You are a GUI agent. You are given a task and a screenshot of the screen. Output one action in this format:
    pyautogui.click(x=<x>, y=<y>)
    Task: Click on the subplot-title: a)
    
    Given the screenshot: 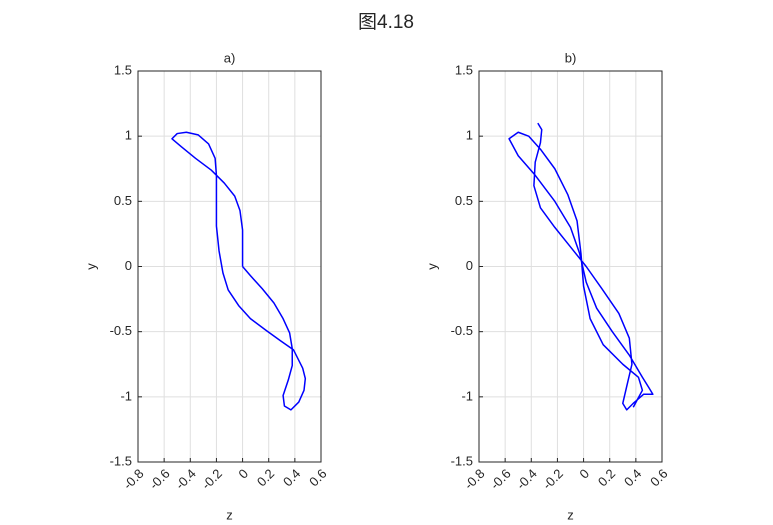 What is the action you would take?
    pyautogui.click(x=230, y=57)
    